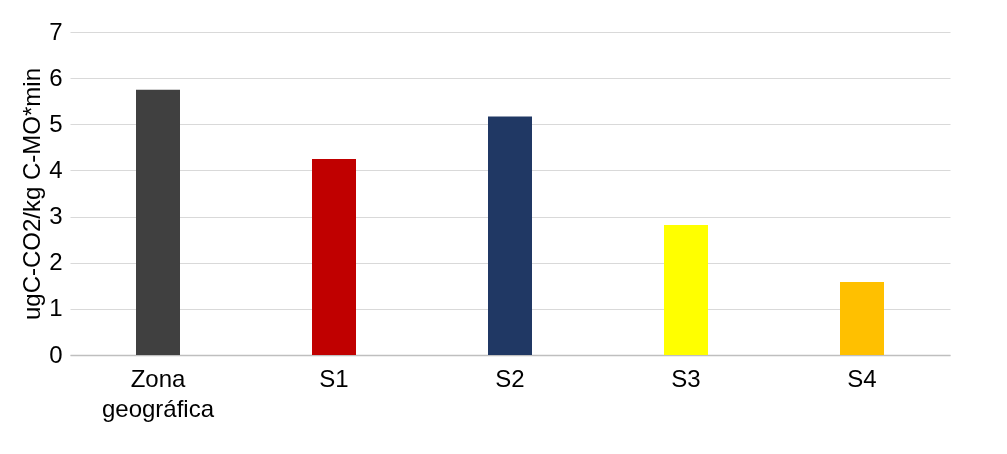  What do you see at coordinates (56, 216) in the screenshot?
I see `y-tick-label: 3` at bounding box center [56, 216].